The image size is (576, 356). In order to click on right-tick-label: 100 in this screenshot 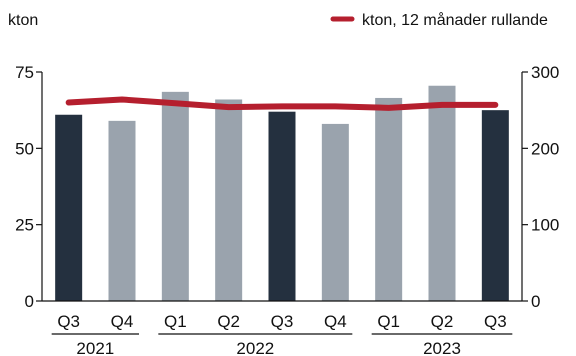, I will do `click(545, 225)`.